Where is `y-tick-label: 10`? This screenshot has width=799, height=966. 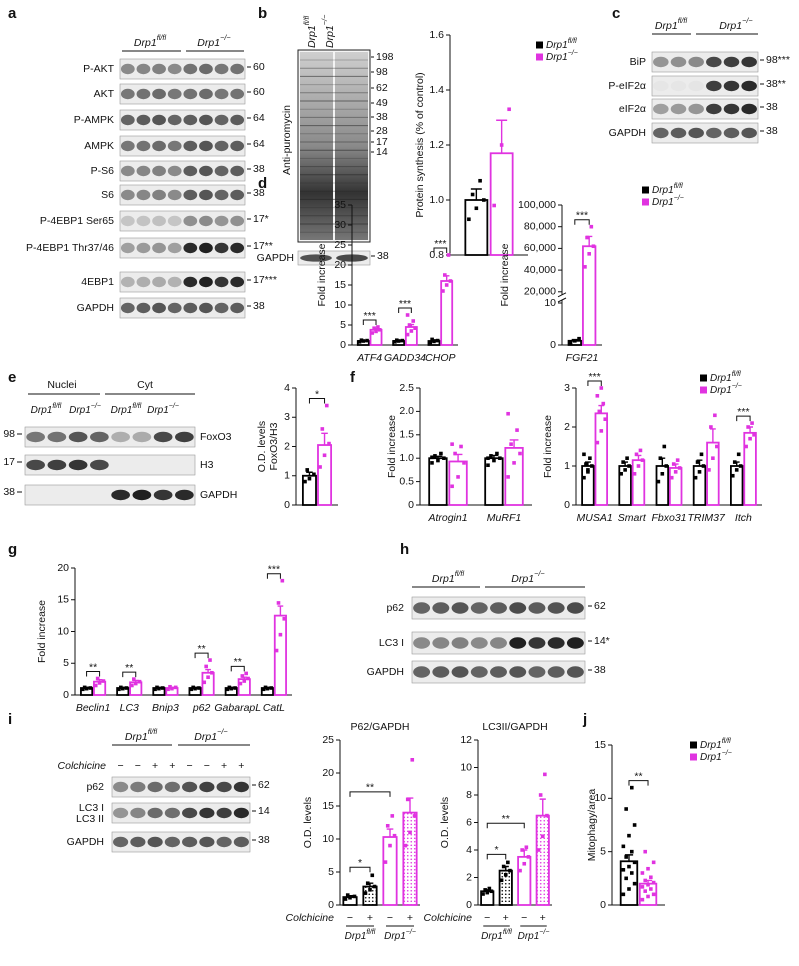 y-tick-label: 10 is located at coordinates (340, 305).